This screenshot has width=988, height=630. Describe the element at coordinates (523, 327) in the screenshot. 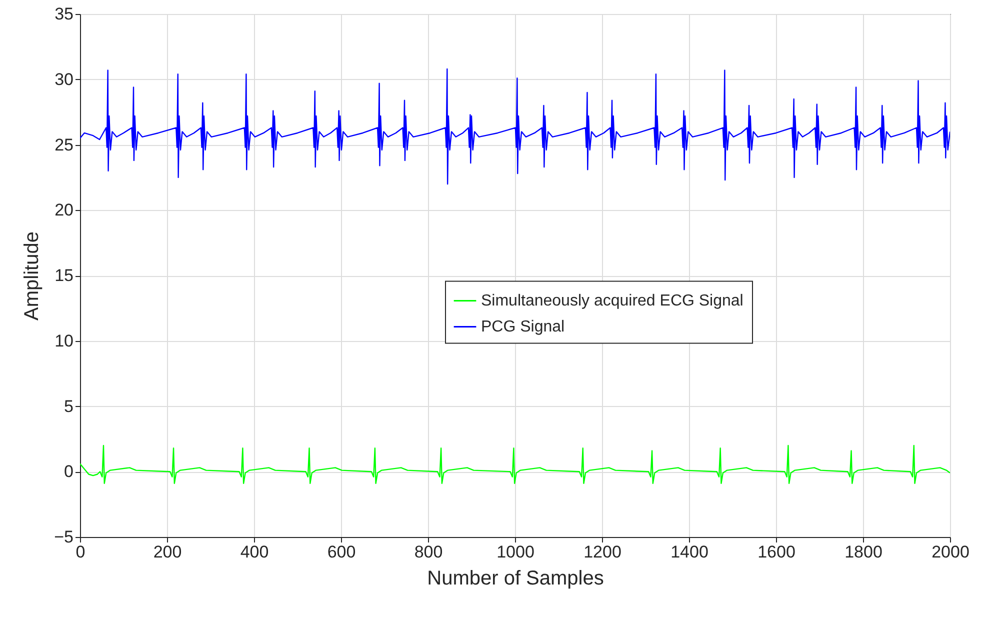

I see `legend-label: PCG Signal` at that location.